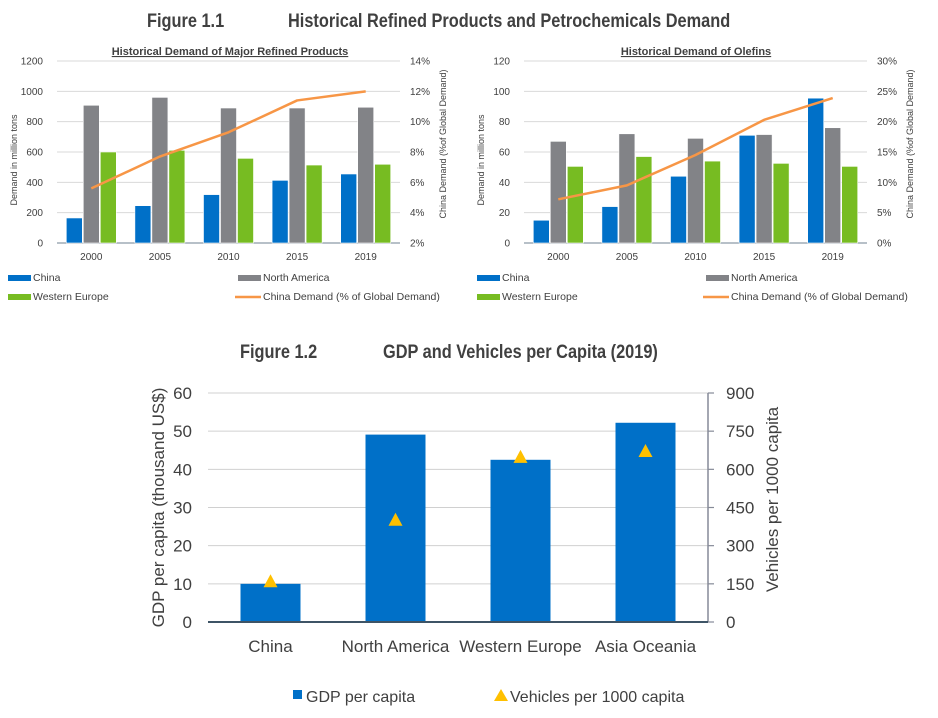 The height and width of the screenshot is (718, 938). Describe the element at coordinates (910, 143) in the screenshot. I see `olefins-y2-axis-label: China Demand (%of Global Demand)` at that location.